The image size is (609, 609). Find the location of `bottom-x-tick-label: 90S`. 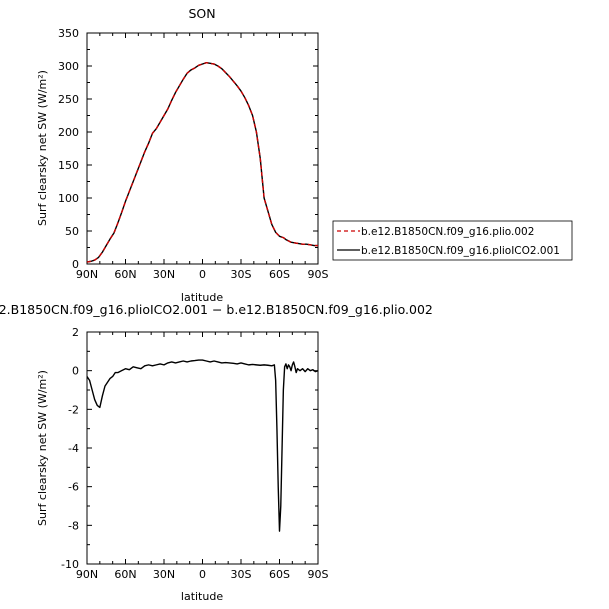

bottom-x-tick-label: 90S is located at coordinates (318, 574).